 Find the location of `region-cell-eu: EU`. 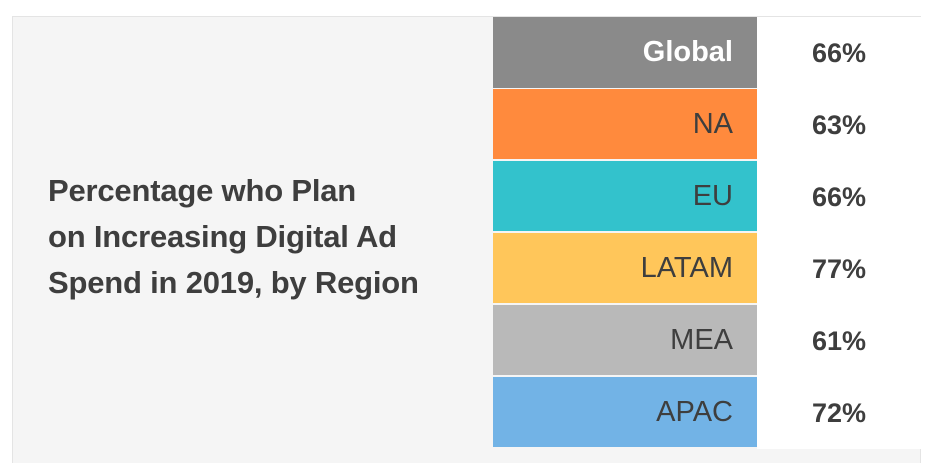

region-cell-eu: EU is located at coordinates (625, 196).